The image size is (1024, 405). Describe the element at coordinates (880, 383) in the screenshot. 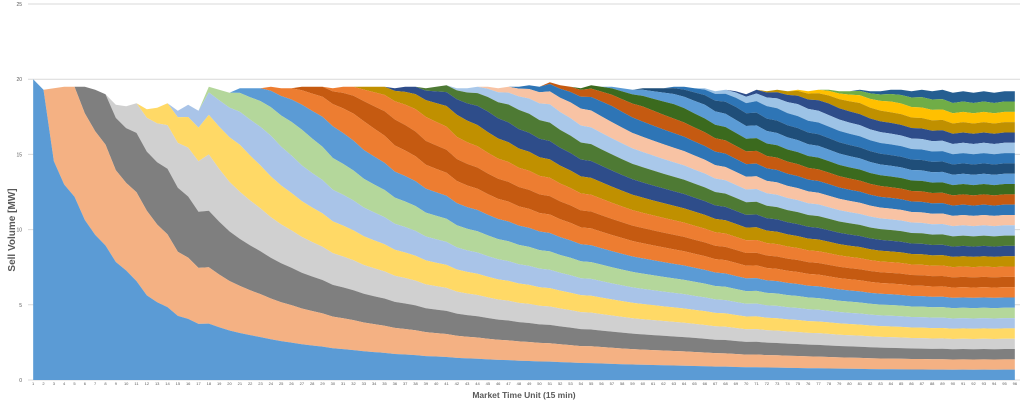

I see `x-tick-label: 83` at that location.